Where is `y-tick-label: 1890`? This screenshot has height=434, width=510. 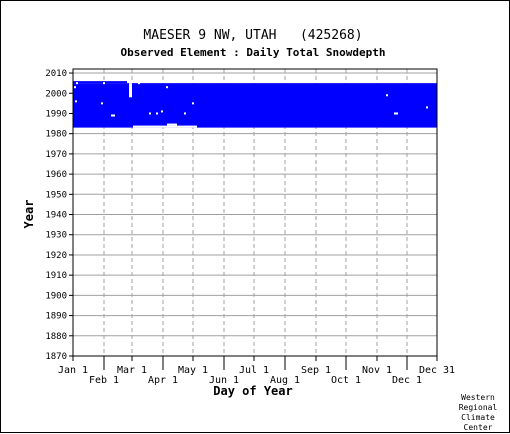 y-tick-label: 1890 is located at coordinates (56, 317).